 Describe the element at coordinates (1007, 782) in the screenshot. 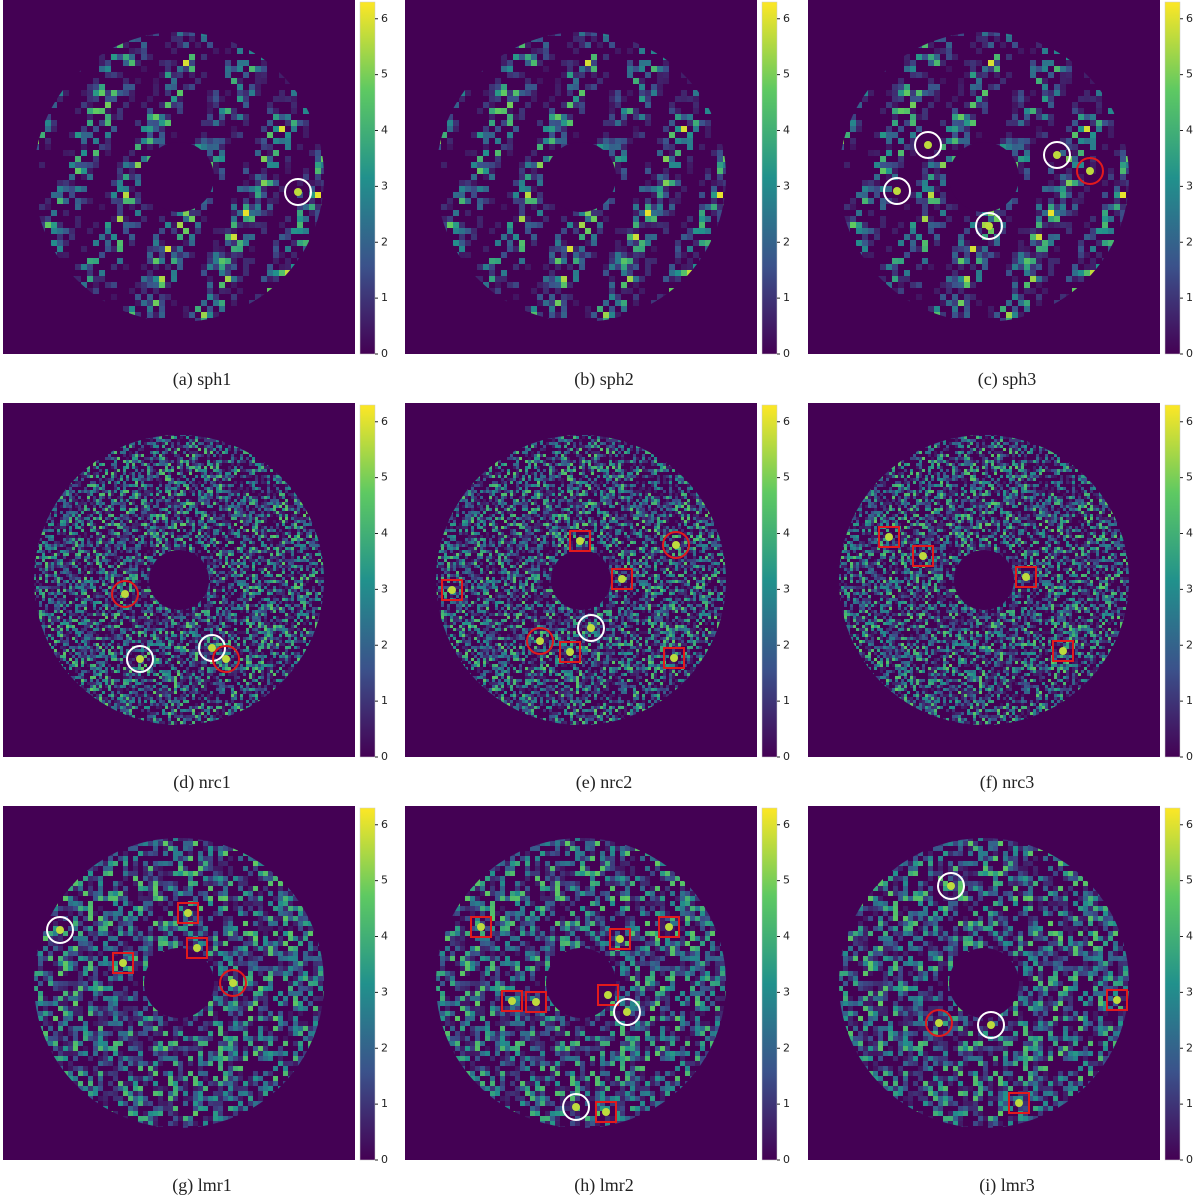

I see `caption: (f) nrc3` at that location.